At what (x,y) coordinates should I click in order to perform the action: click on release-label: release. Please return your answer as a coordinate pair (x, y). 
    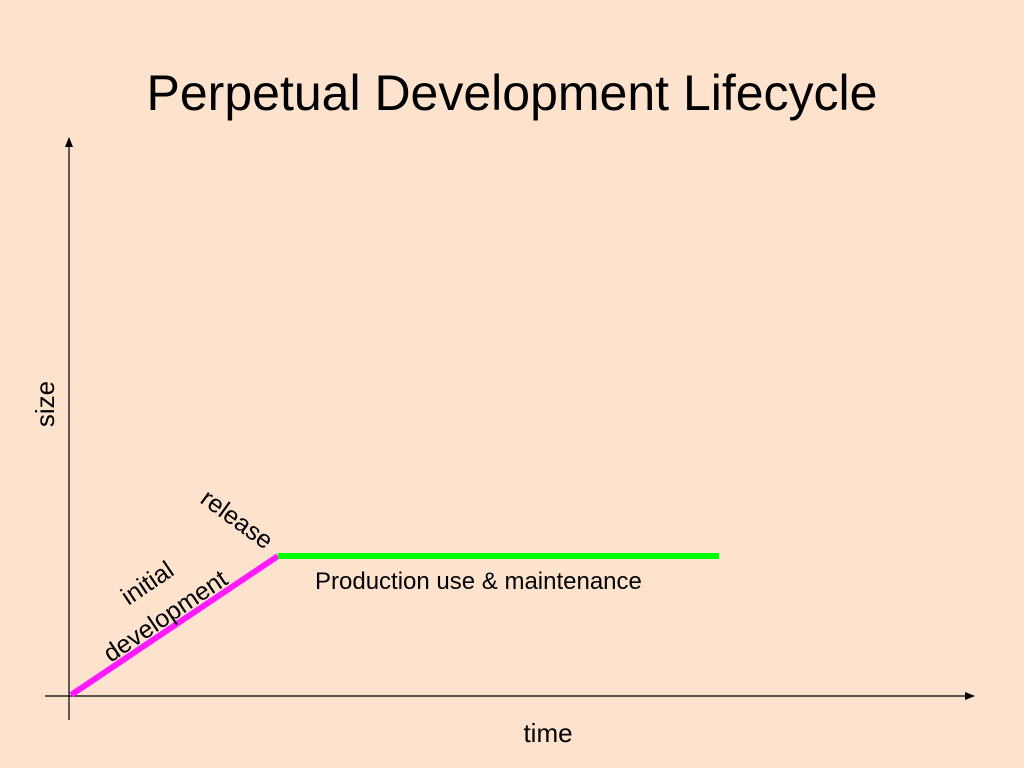
    Looking at the image, I should click on (236, 519).